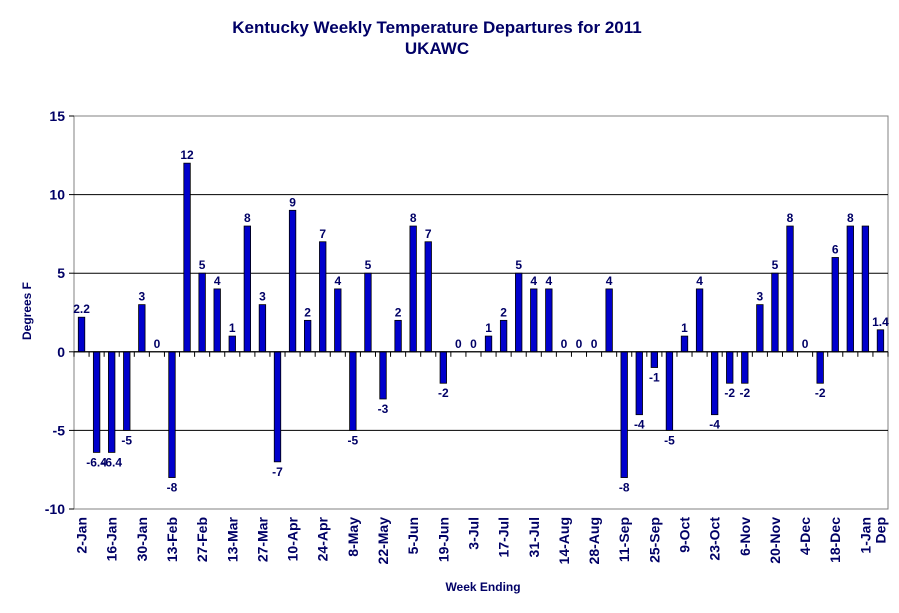 Image resolution: width=899 pixels, height=613 pixels. Describe the element at coordinates (383, 541) in the screenshot. I see `x-tick-label: 22-May` at that location.